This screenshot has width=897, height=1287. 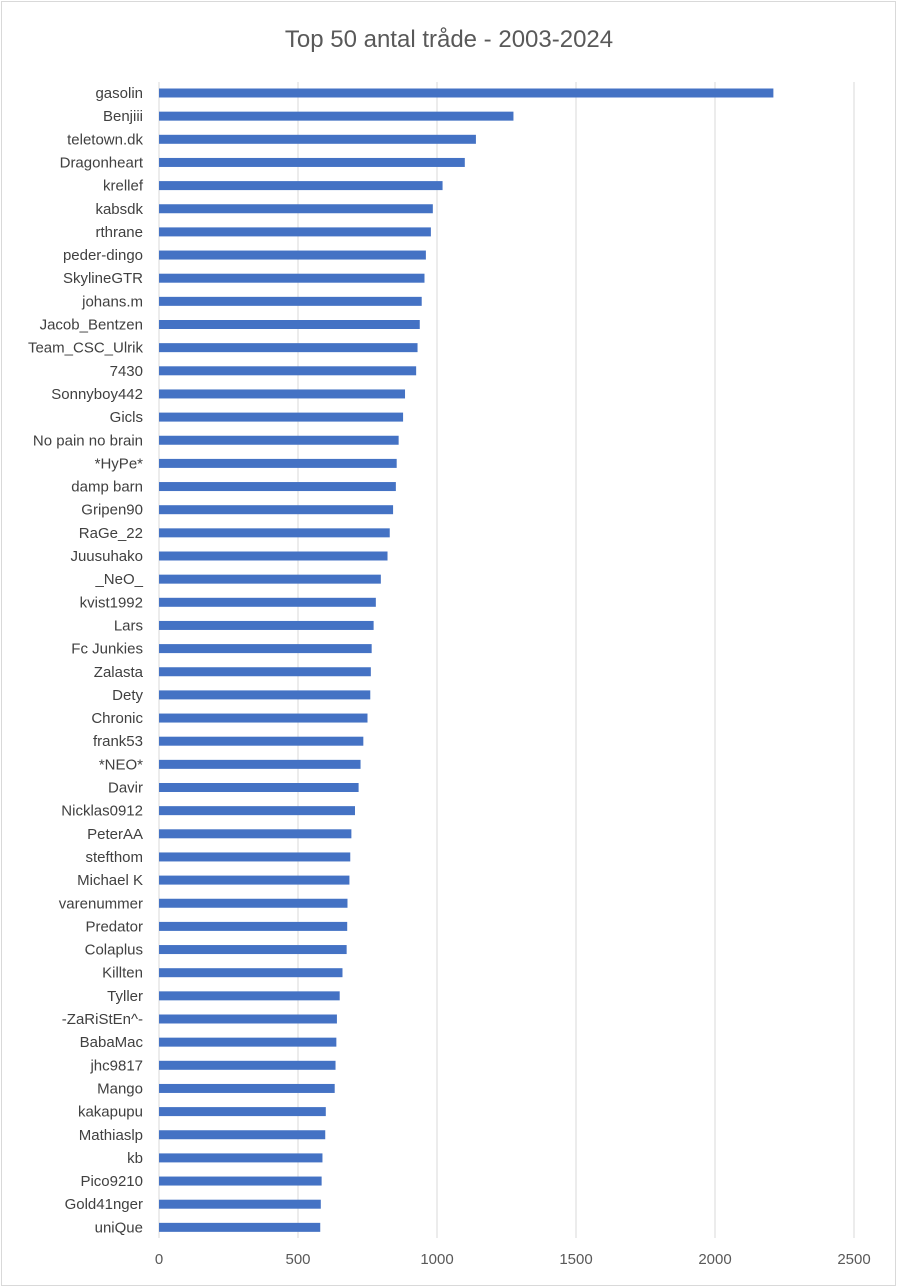 I want to click on category-label: 7430, so click(x=126, y=371).